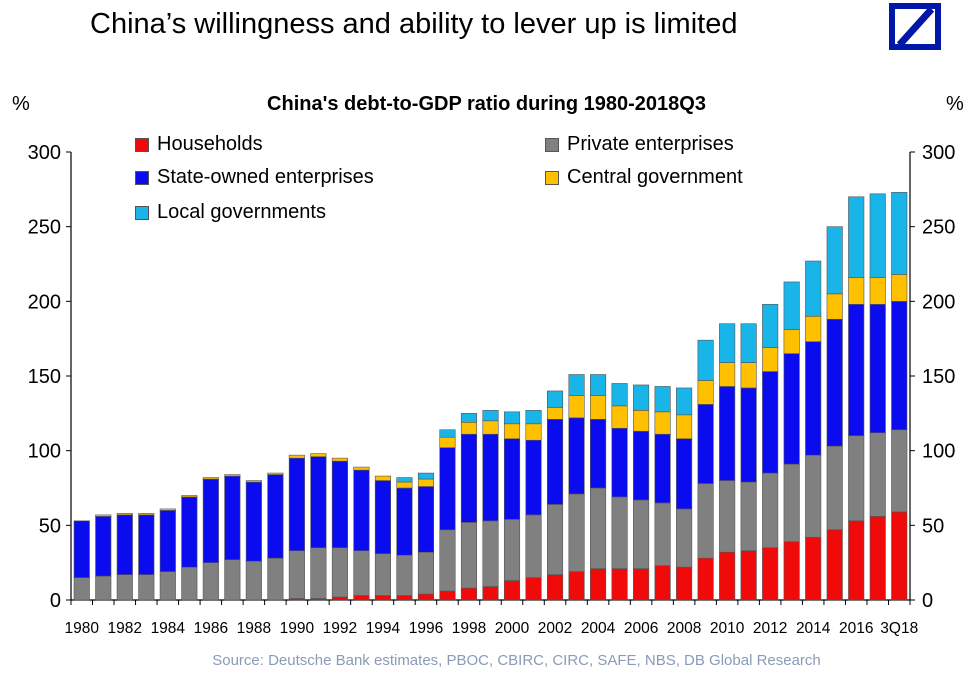 The width and height of the screenshot is (973, 676). I want to click on legend-label: Private enterprises, so click(650, 144).